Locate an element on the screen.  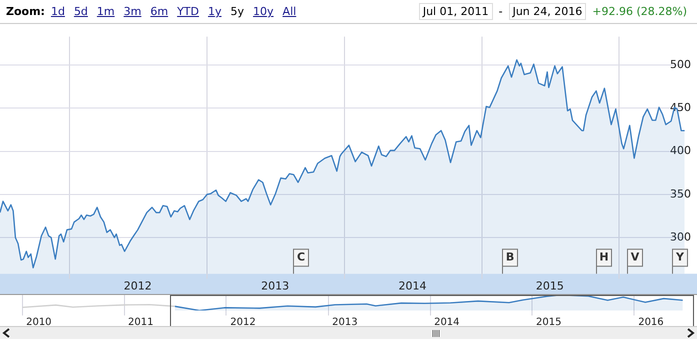
text: 1m is located at coordinates (105, 11).